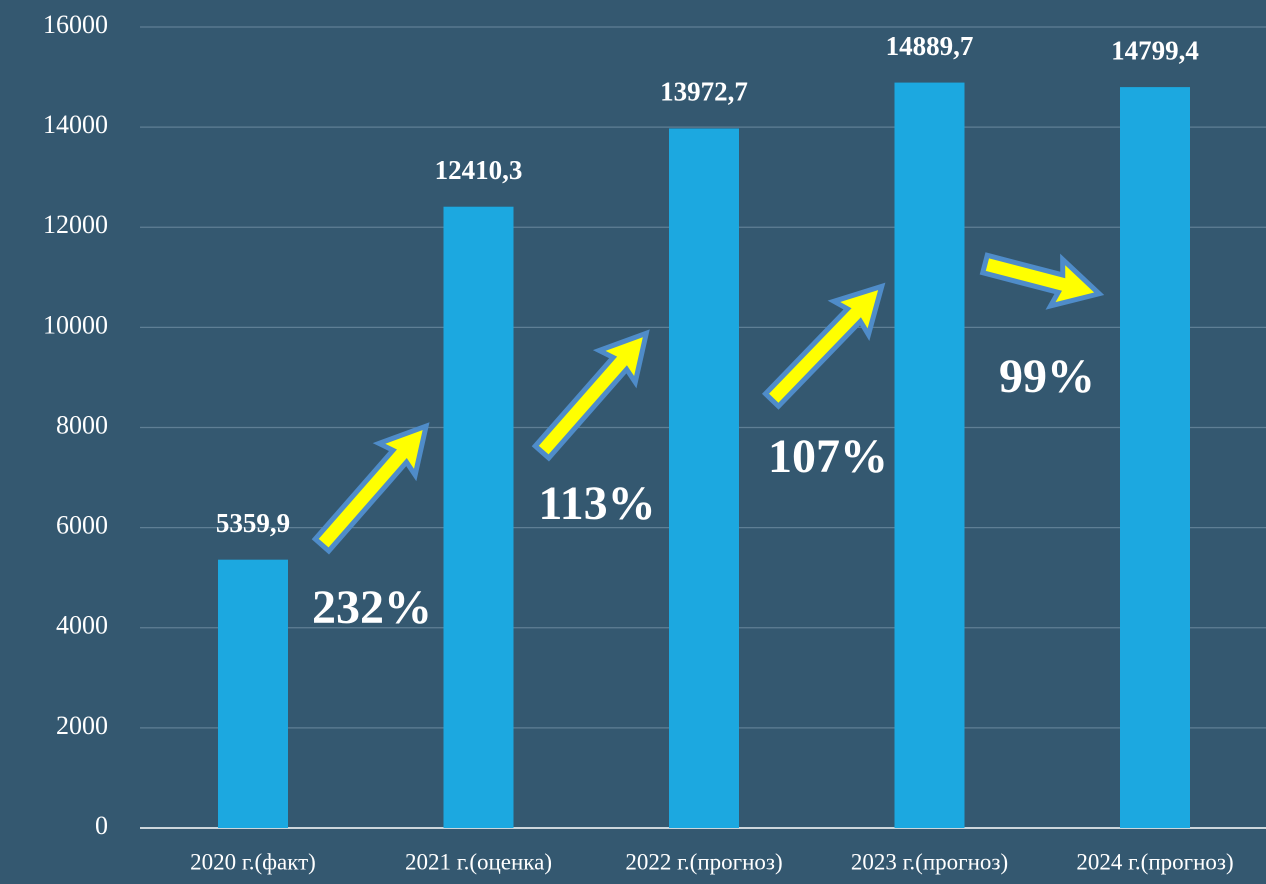 The width and height of the screenshot is (1266, 884). Describe the element at coordinates (1154, 861) in the screenshot. I see `x-tick-label: 2024 г.(прогноз)` at that location.